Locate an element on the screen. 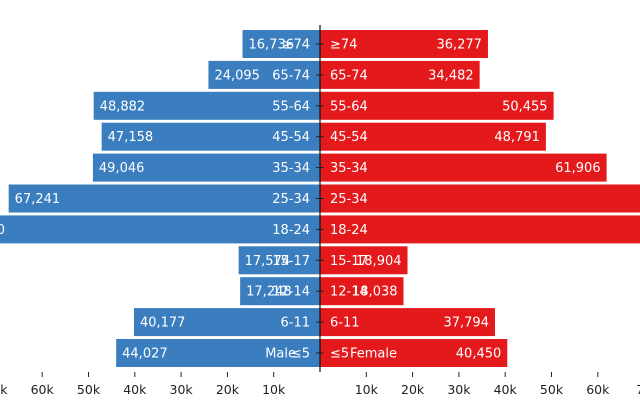 The width and height of the screenshot is (640, 400). category-label-right-4: 18-24 is located at coordinates (349, 230).